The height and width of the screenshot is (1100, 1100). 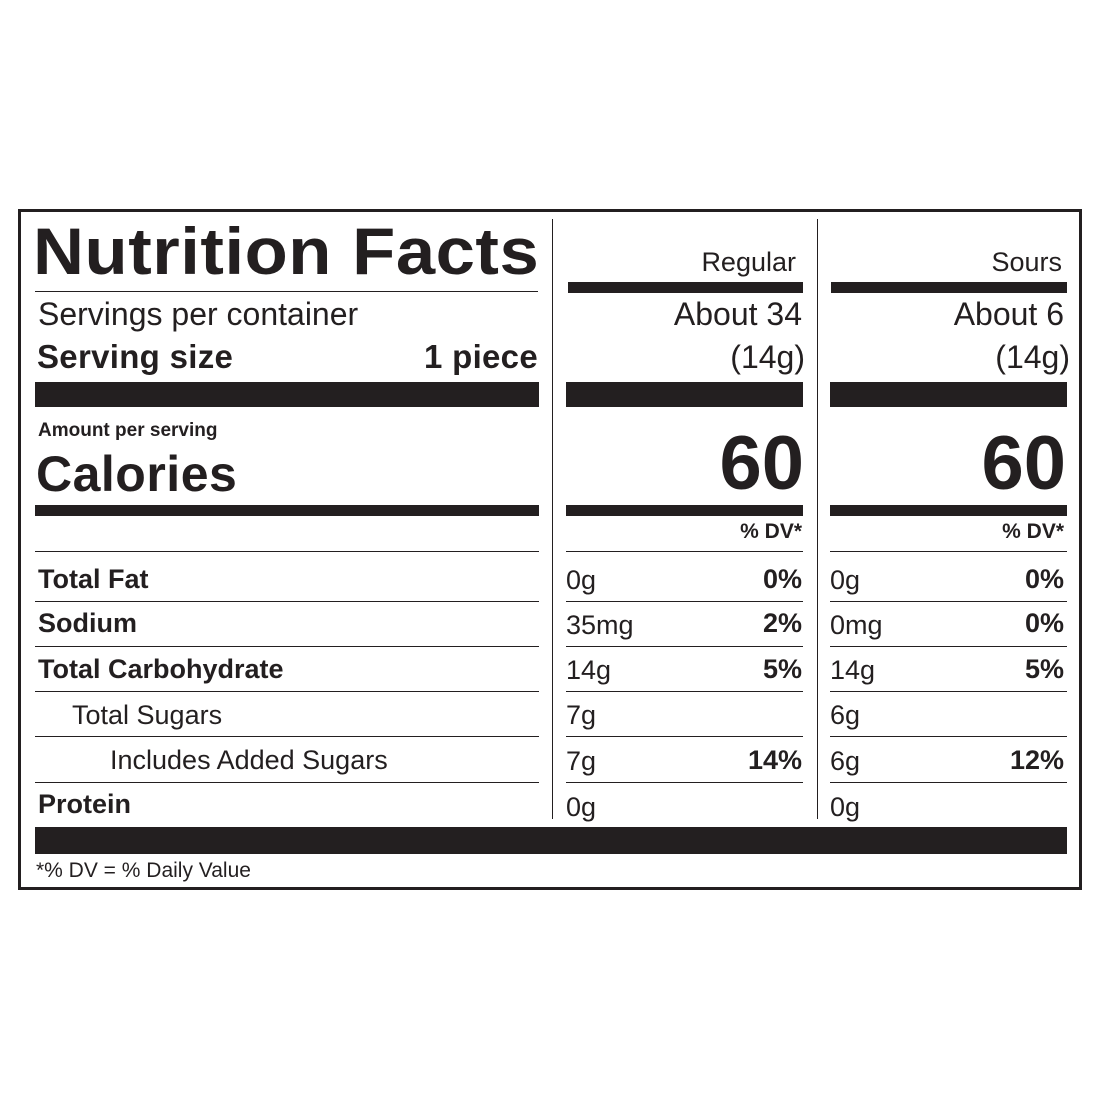 What do you see at coordinates (845, 761) in the screenshot?
I see `sours-amount-added-sugars: 6g` at bounding box center [845, 761].